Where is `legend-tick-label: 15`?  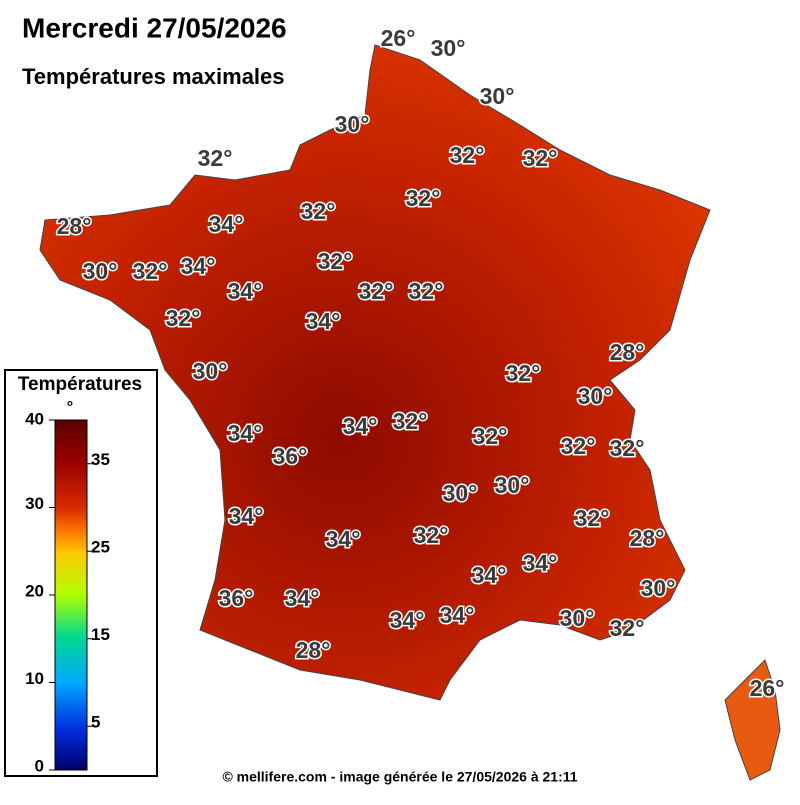
legend-tick-label: 15 is located at coordinates (100, 634).